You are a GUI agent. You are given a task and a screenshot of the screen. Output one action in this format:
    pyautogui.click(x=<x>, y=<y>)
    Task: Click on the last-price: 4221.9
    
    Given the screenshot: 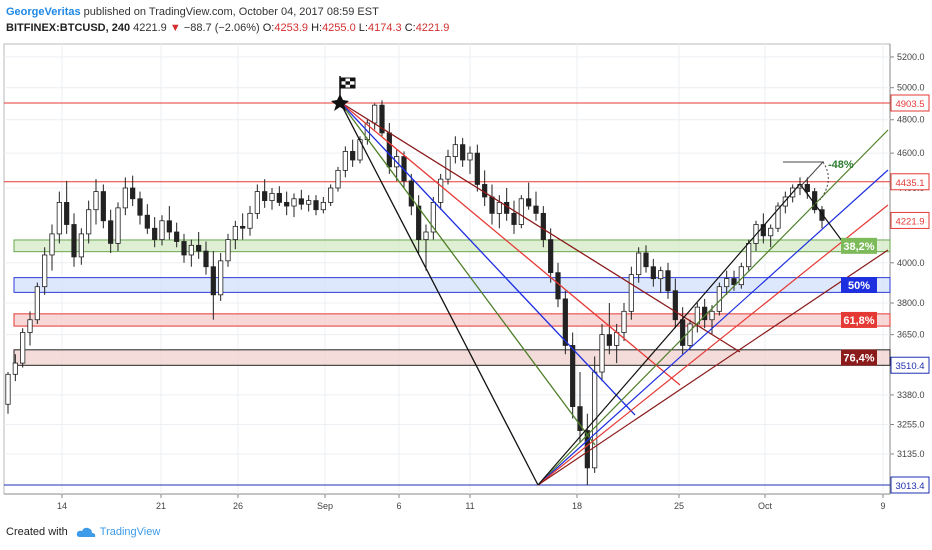 What is the action you would take?
    pyautogui.click(x=150, y=28)
    